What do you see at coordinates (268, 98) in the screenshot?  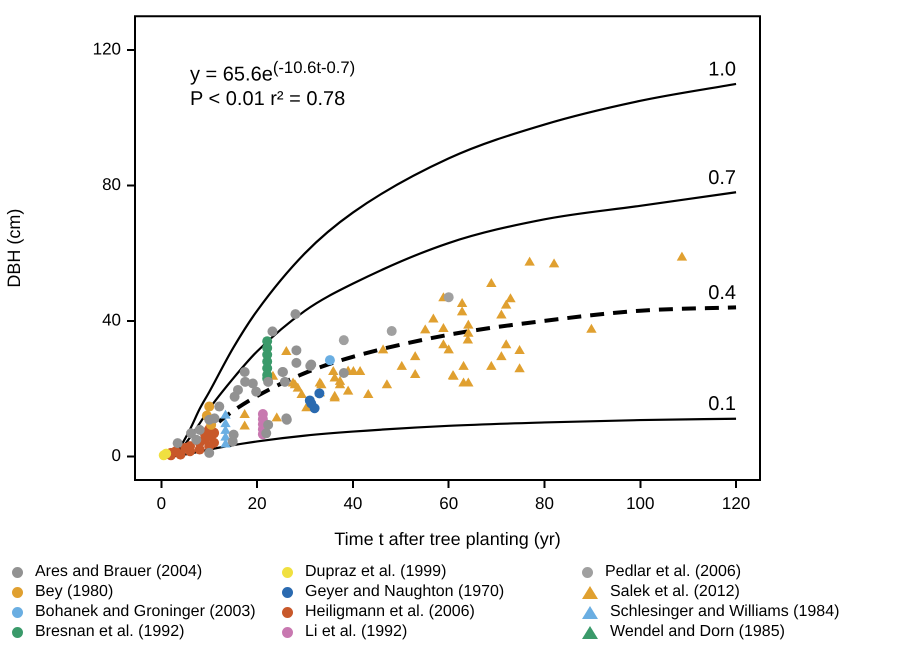 I see `annotation: P < 0.01 r² = 0.78` at bounding box center [268, 98].